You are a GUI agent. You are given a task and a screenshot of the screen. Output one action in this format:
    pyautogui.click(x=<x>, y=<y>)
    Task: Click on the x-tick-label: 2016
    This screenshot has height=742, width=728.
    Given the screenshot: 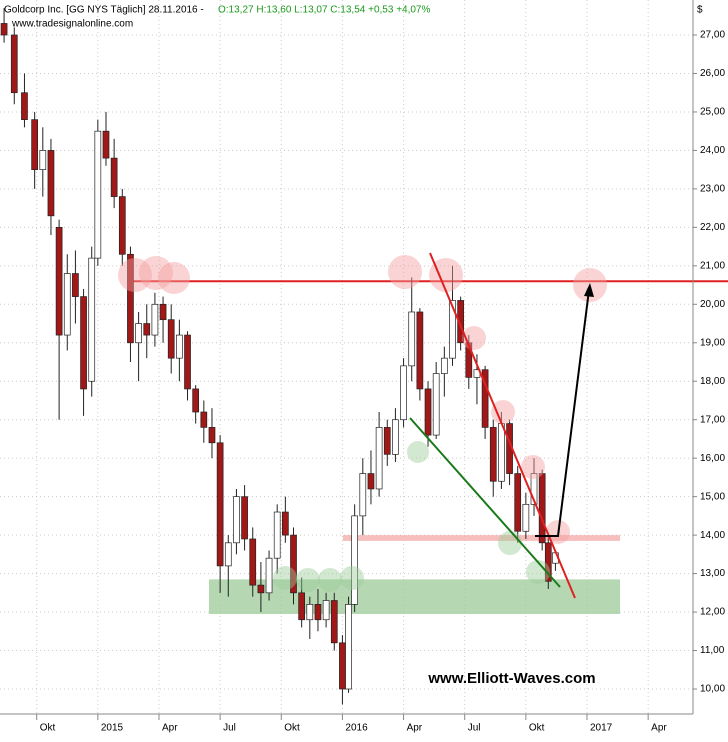 What is the action you would take?
    pyautogui.click(x=356, y=728)
    